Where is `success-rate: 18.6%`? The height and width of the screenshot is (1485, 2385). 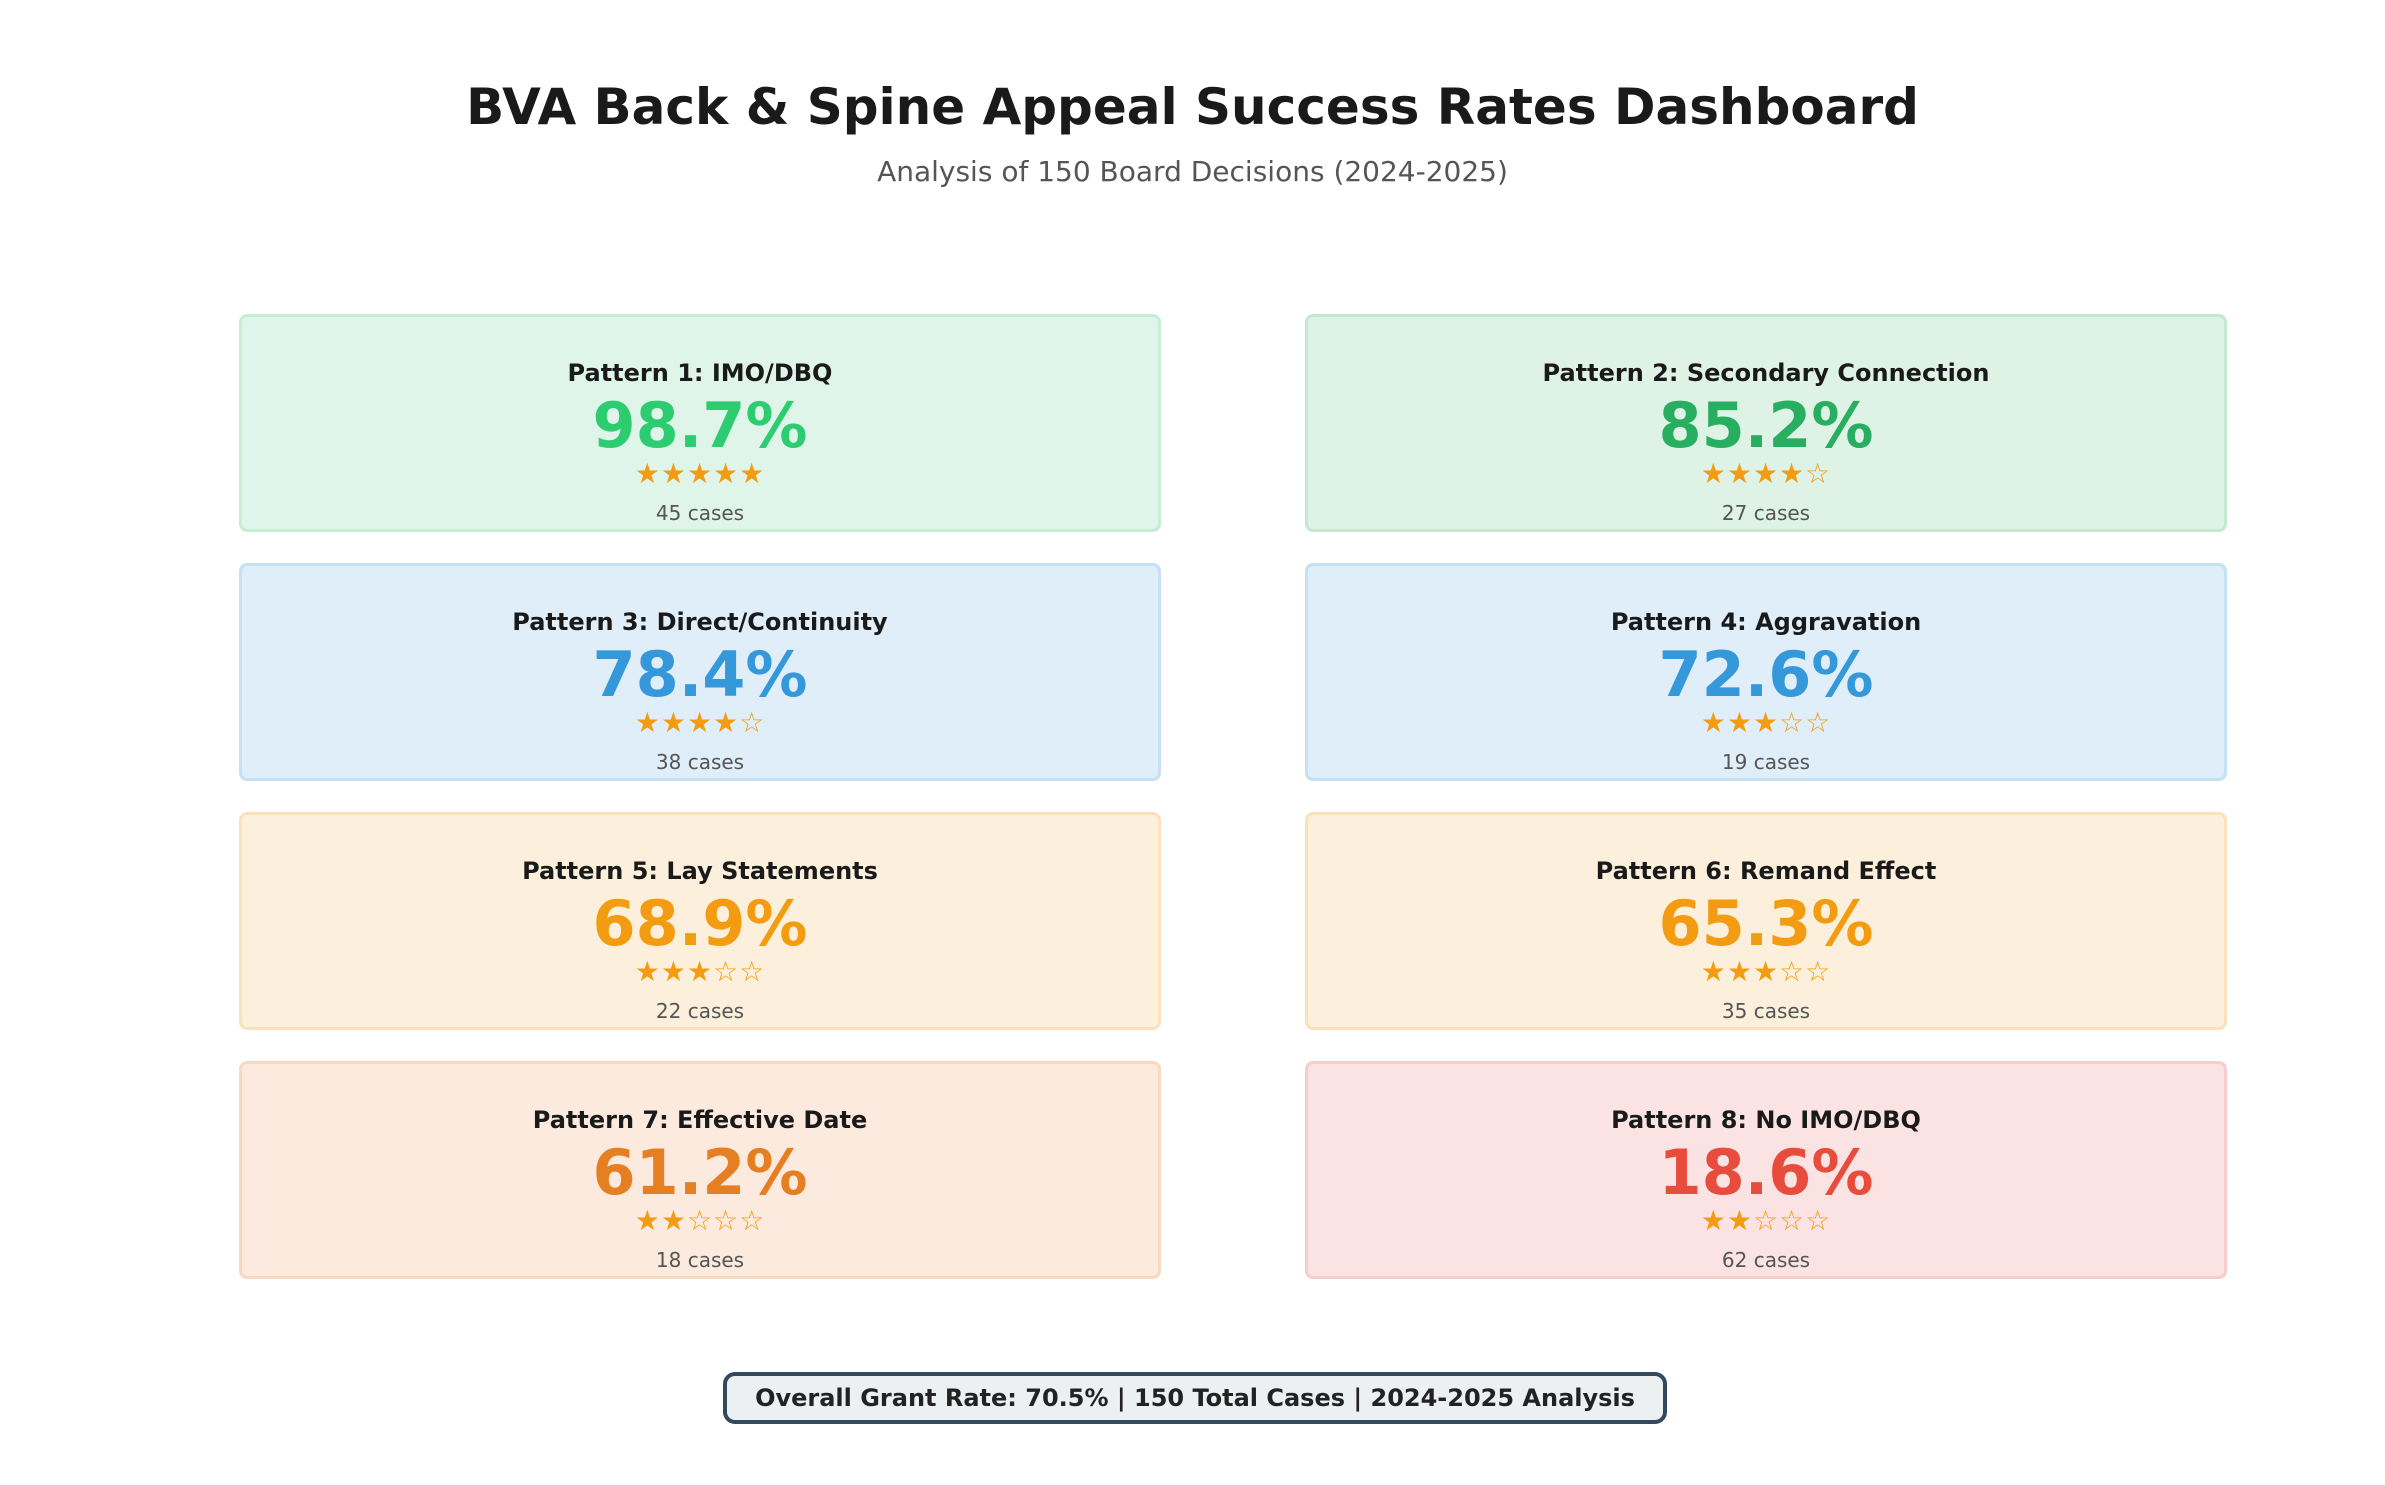
success-rate: 18.6% is located at coordinates (1766, 1172).